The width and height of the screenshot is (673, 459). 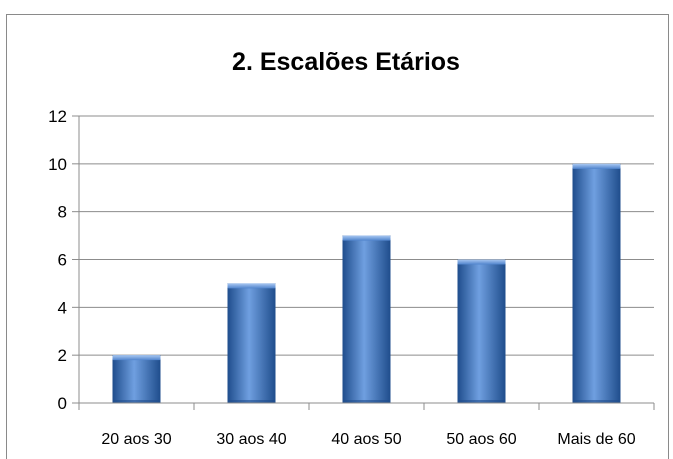 I want to click on x-tick-label: 40 aos 50, so click(x=366, y=439).